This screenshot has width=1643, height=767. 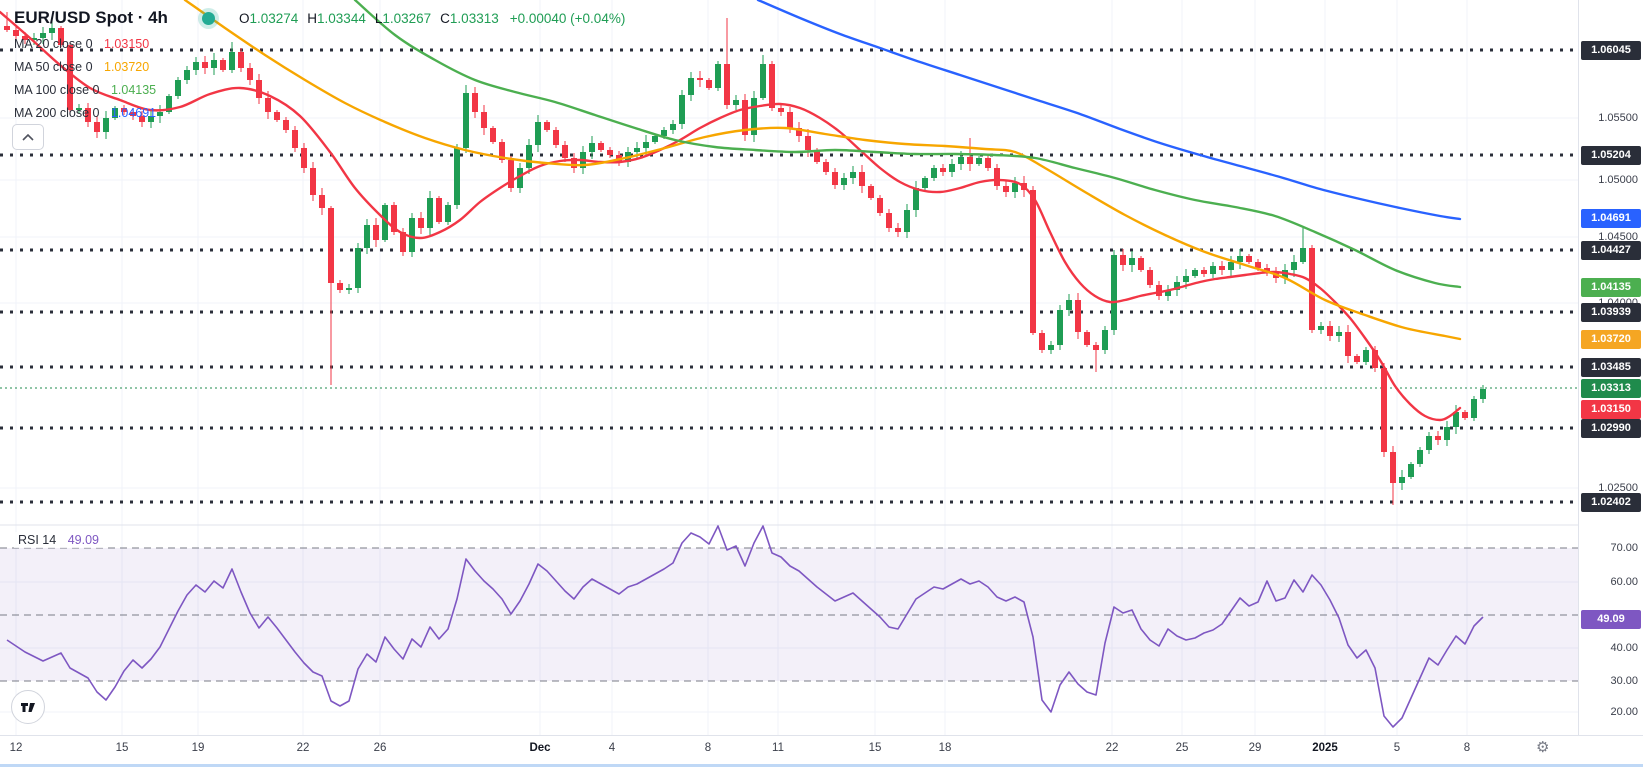 I want to click on ma50-legend-row: MA 50 close 0 1.03720, so click(x=82, y=67).